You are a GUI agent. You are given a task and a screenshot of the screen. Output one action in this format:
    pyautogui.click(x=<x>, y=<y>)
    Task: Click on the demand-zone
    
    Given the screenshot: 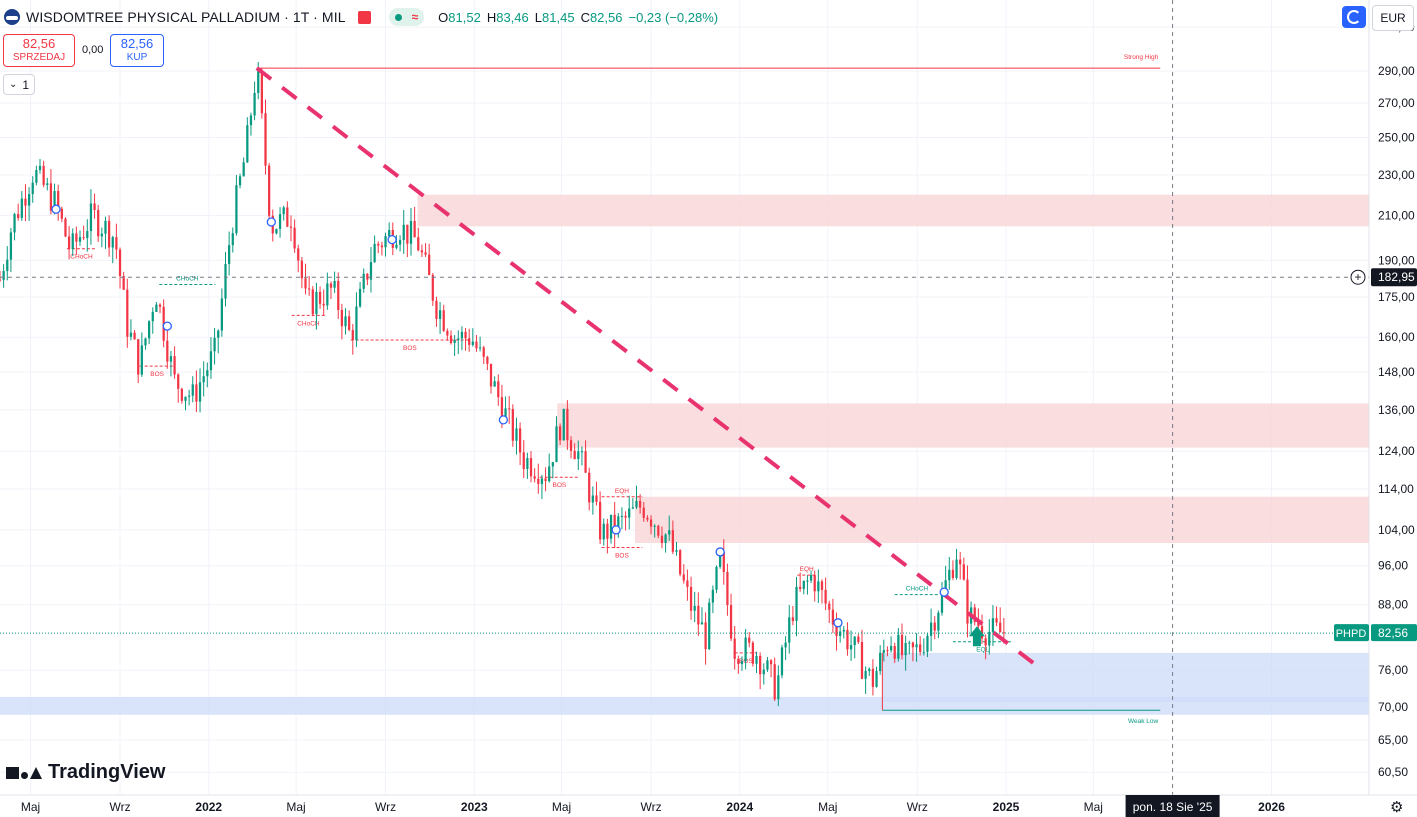 What is the action you would take?
    pyautogui.click(x=684, y=705)
    